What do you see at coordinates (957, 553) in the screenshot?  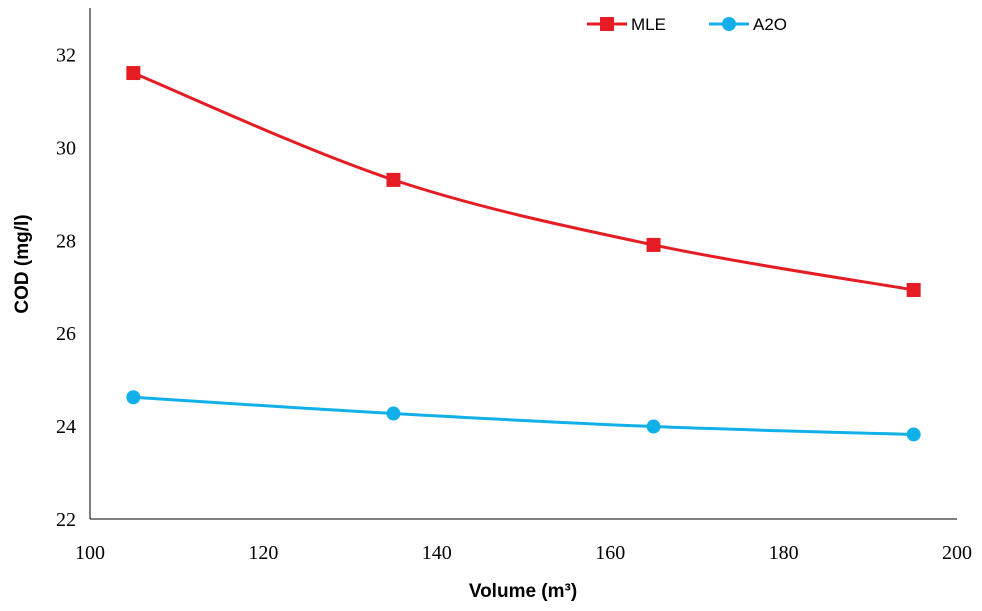 I see `x-tick-label: 200` at bounding box center [957, 553].